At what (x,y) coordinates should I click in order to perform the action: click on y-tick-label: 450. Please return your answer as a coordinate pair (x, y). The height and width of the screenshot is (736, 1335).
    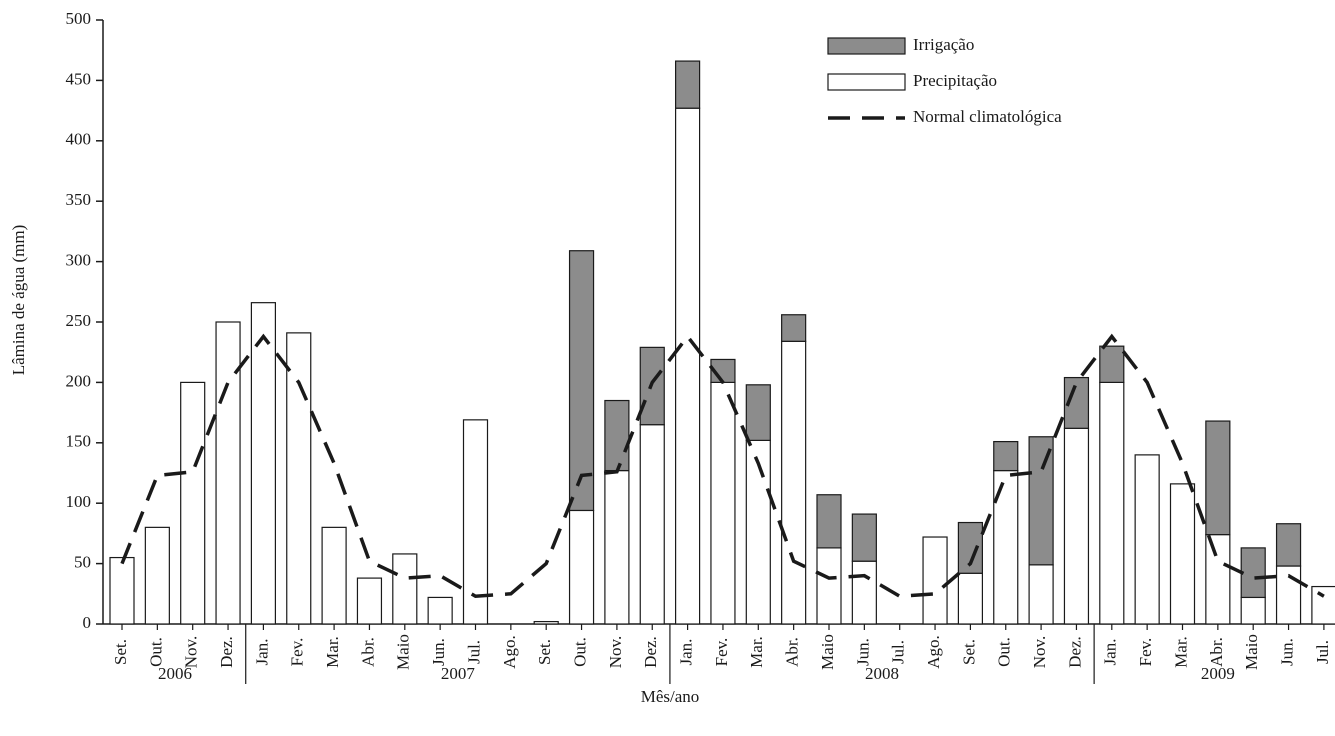
    Looking at the image, I should click on (79, 78).